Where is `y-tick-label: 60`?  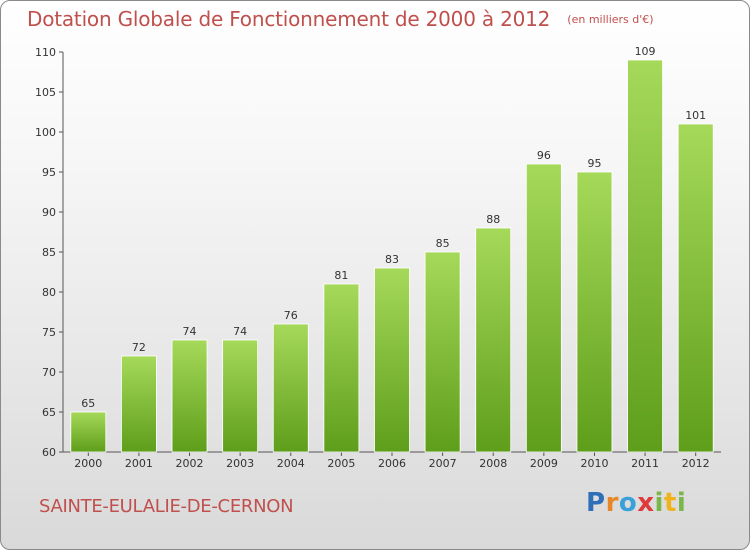 y-tick-label: 60 is located at coordinates (49, 452).